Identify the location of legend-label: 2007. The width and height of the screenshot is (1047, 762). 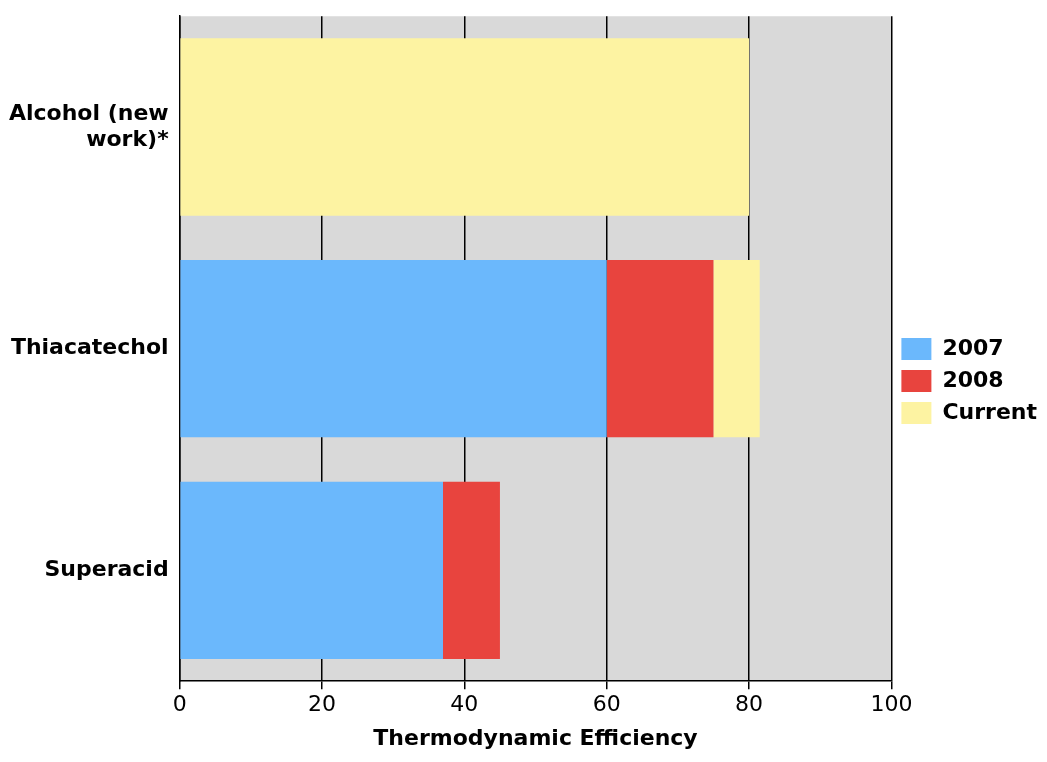
(973, 347).